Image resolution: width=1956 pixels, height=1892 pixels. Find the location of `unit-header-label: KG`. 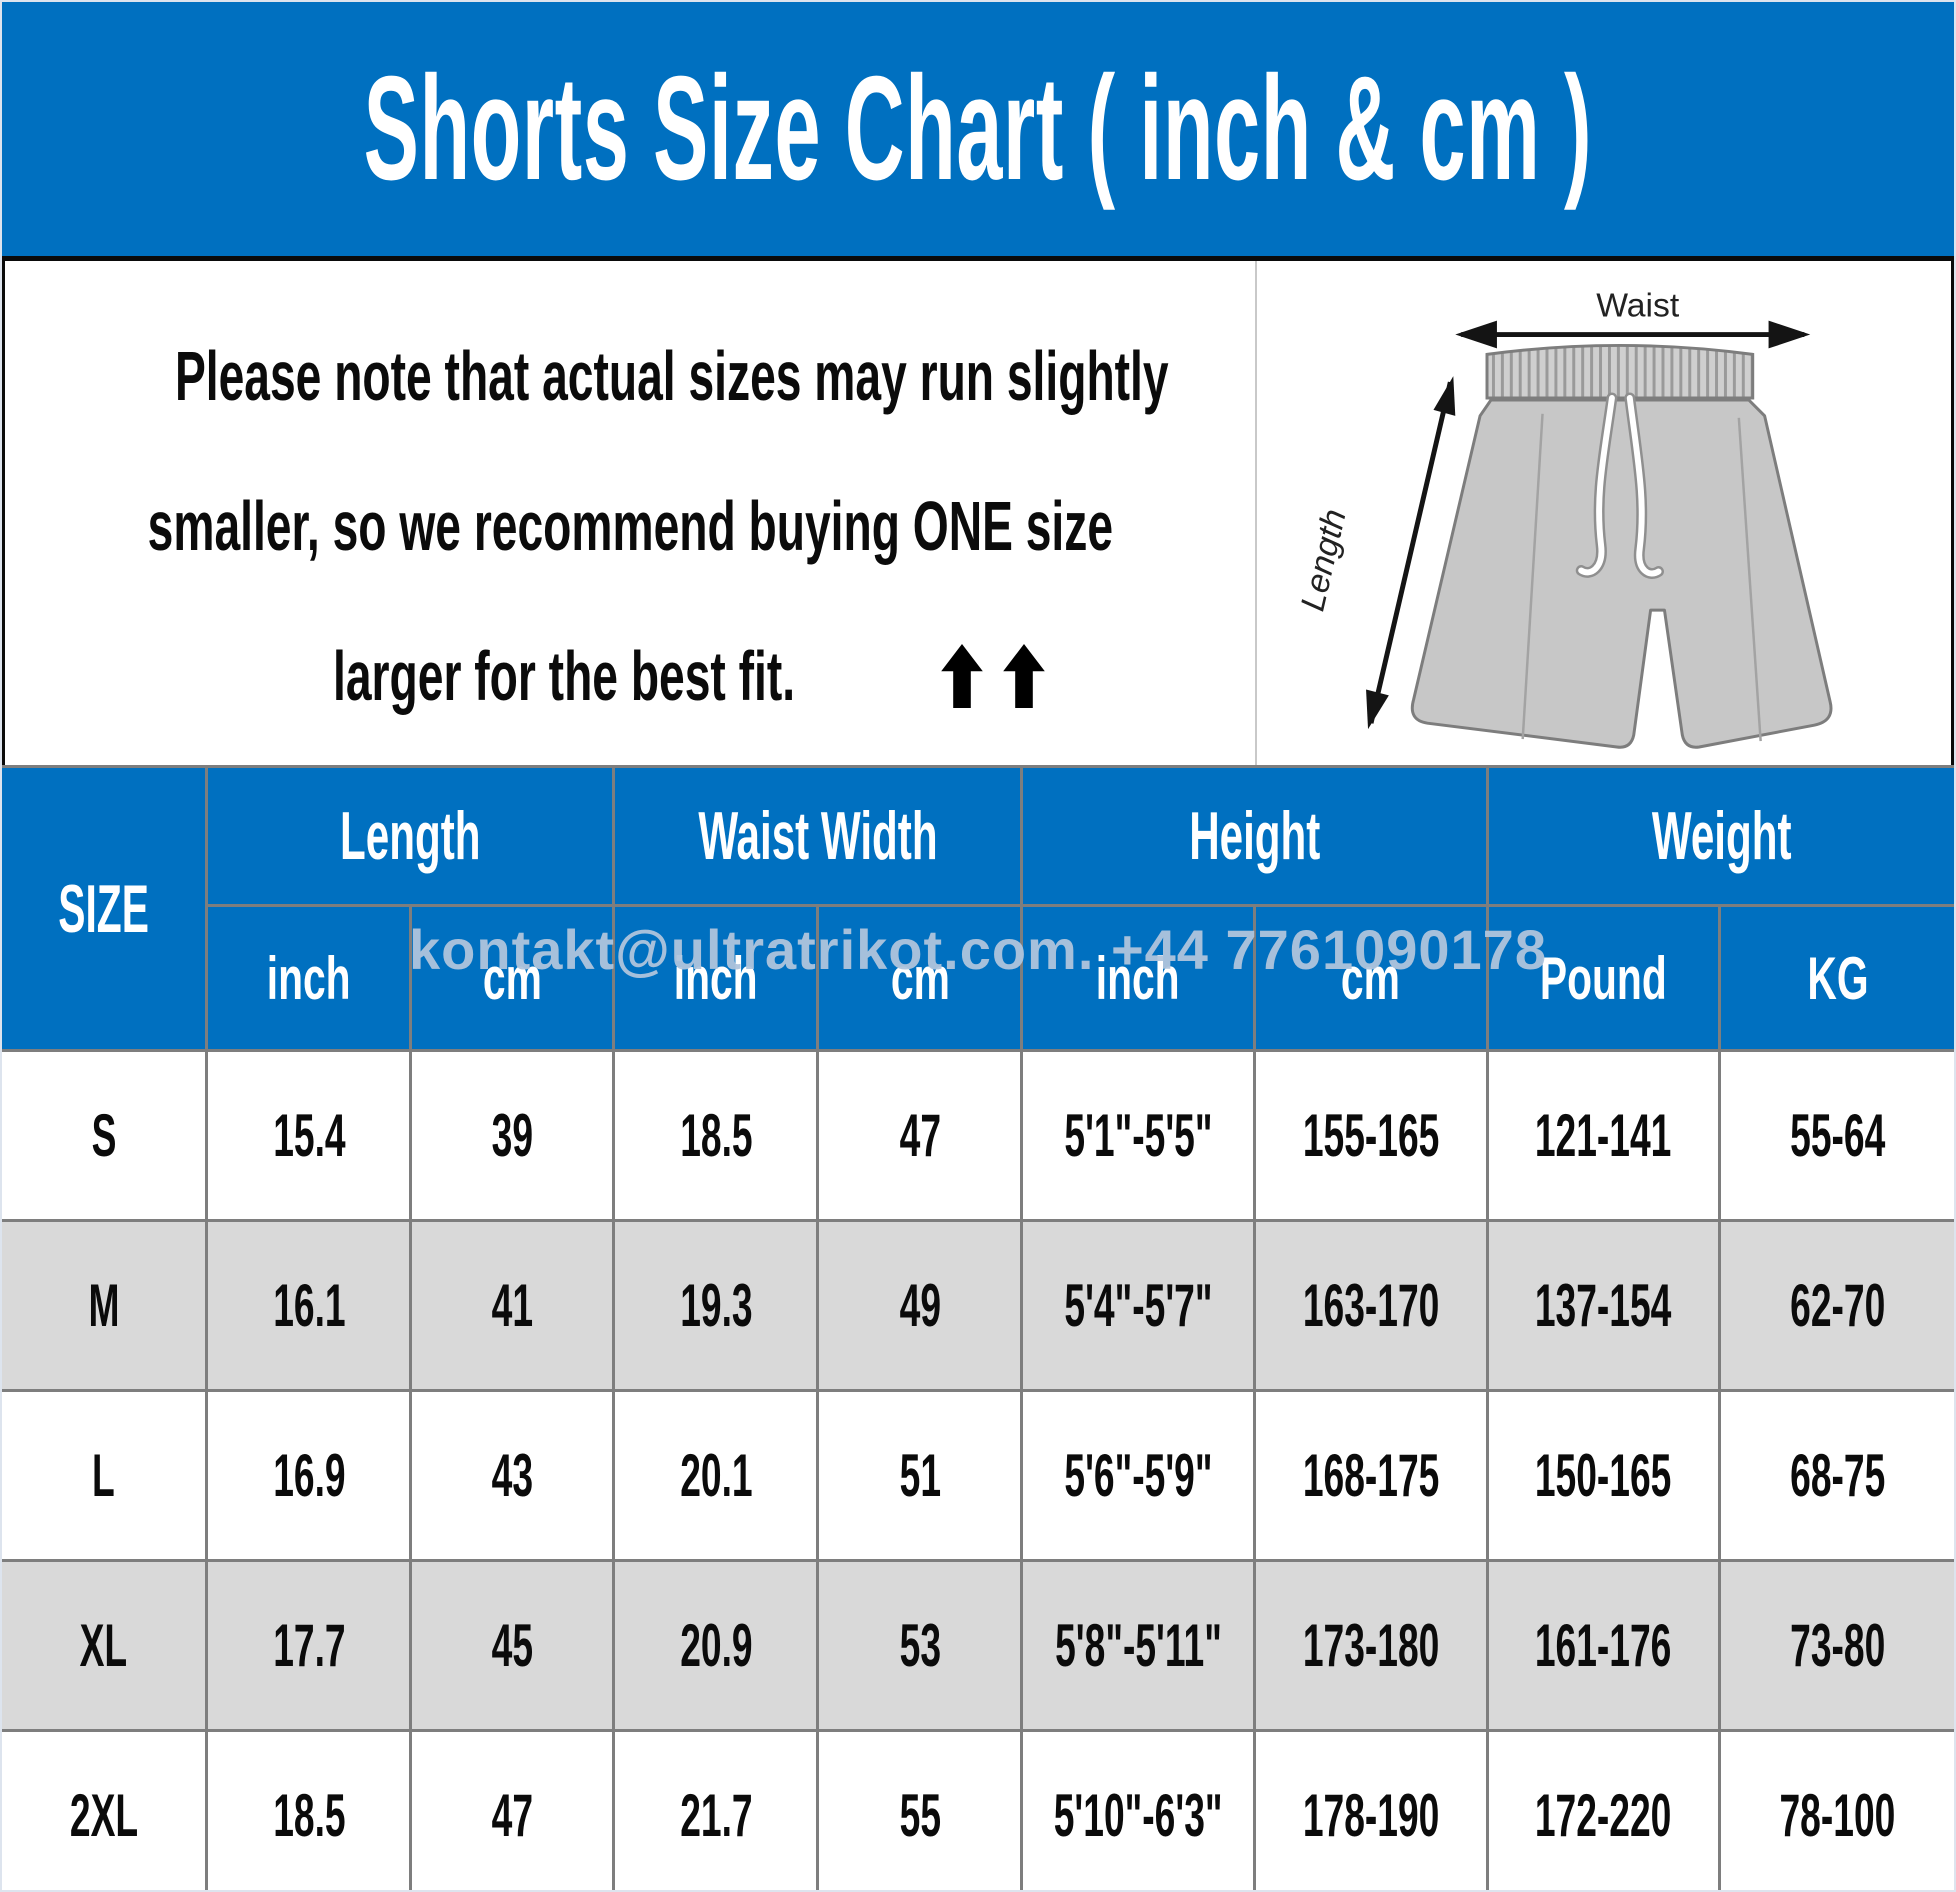

unit-header-label: KG is located at coordinates (1837, 978).